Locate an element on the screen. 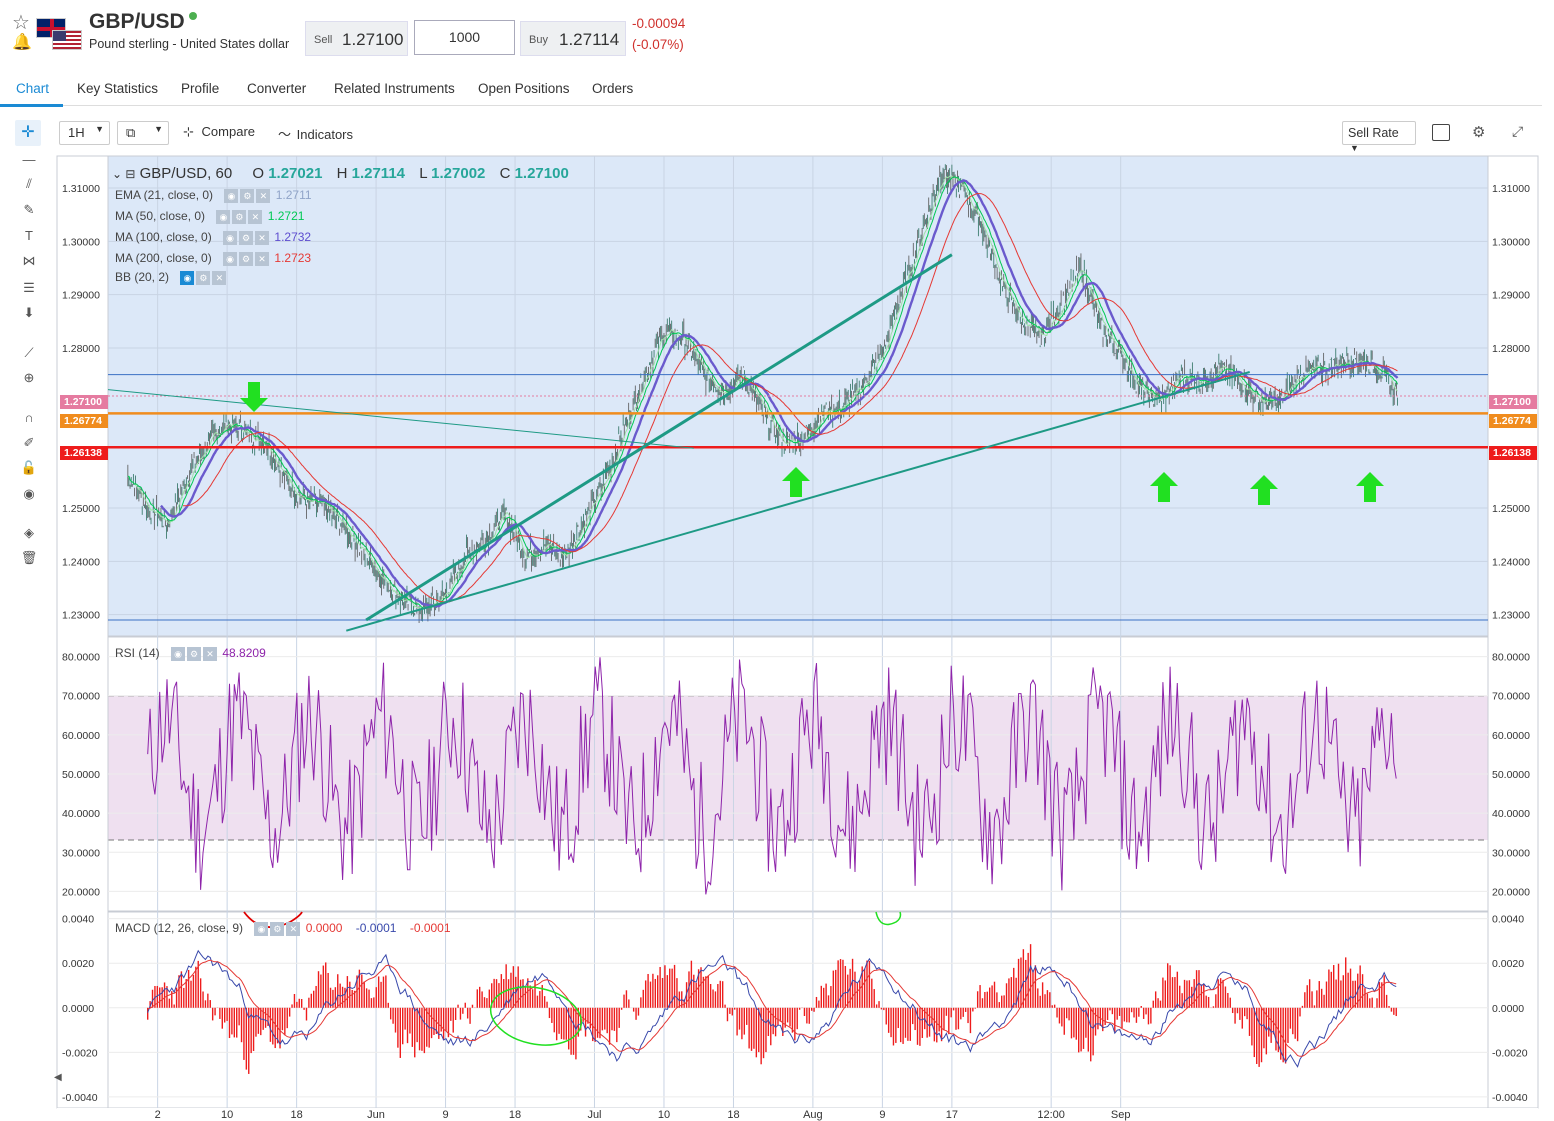  rsi-label: RSI (14) is located at coordinates (137, 653).